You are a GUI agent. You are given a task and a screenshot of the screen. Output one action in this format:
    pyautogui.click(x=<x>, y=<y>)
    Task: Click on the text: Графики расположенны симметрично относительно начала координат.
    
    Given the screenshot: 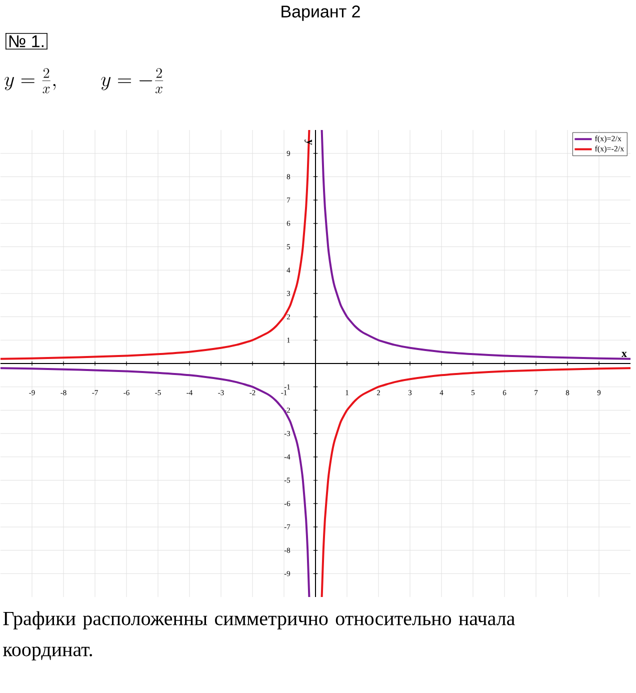 What is the action you would take?
    pyautogui.click(x=259, y=635)
    